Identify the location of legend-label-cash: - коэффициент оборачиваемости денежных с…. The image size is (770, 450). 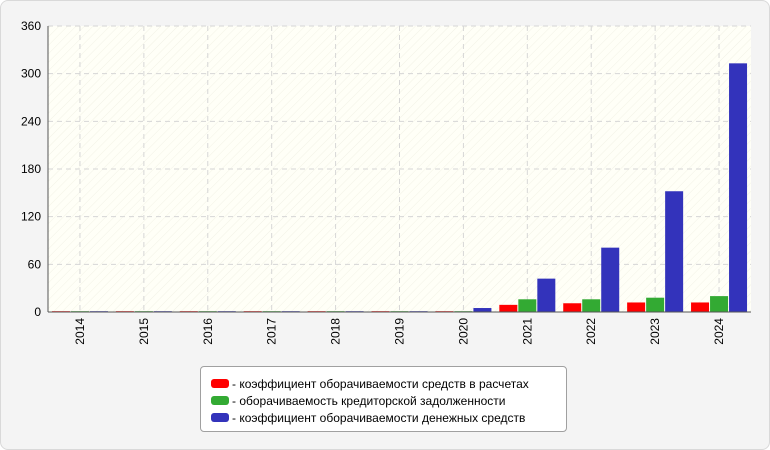
(379, 417).